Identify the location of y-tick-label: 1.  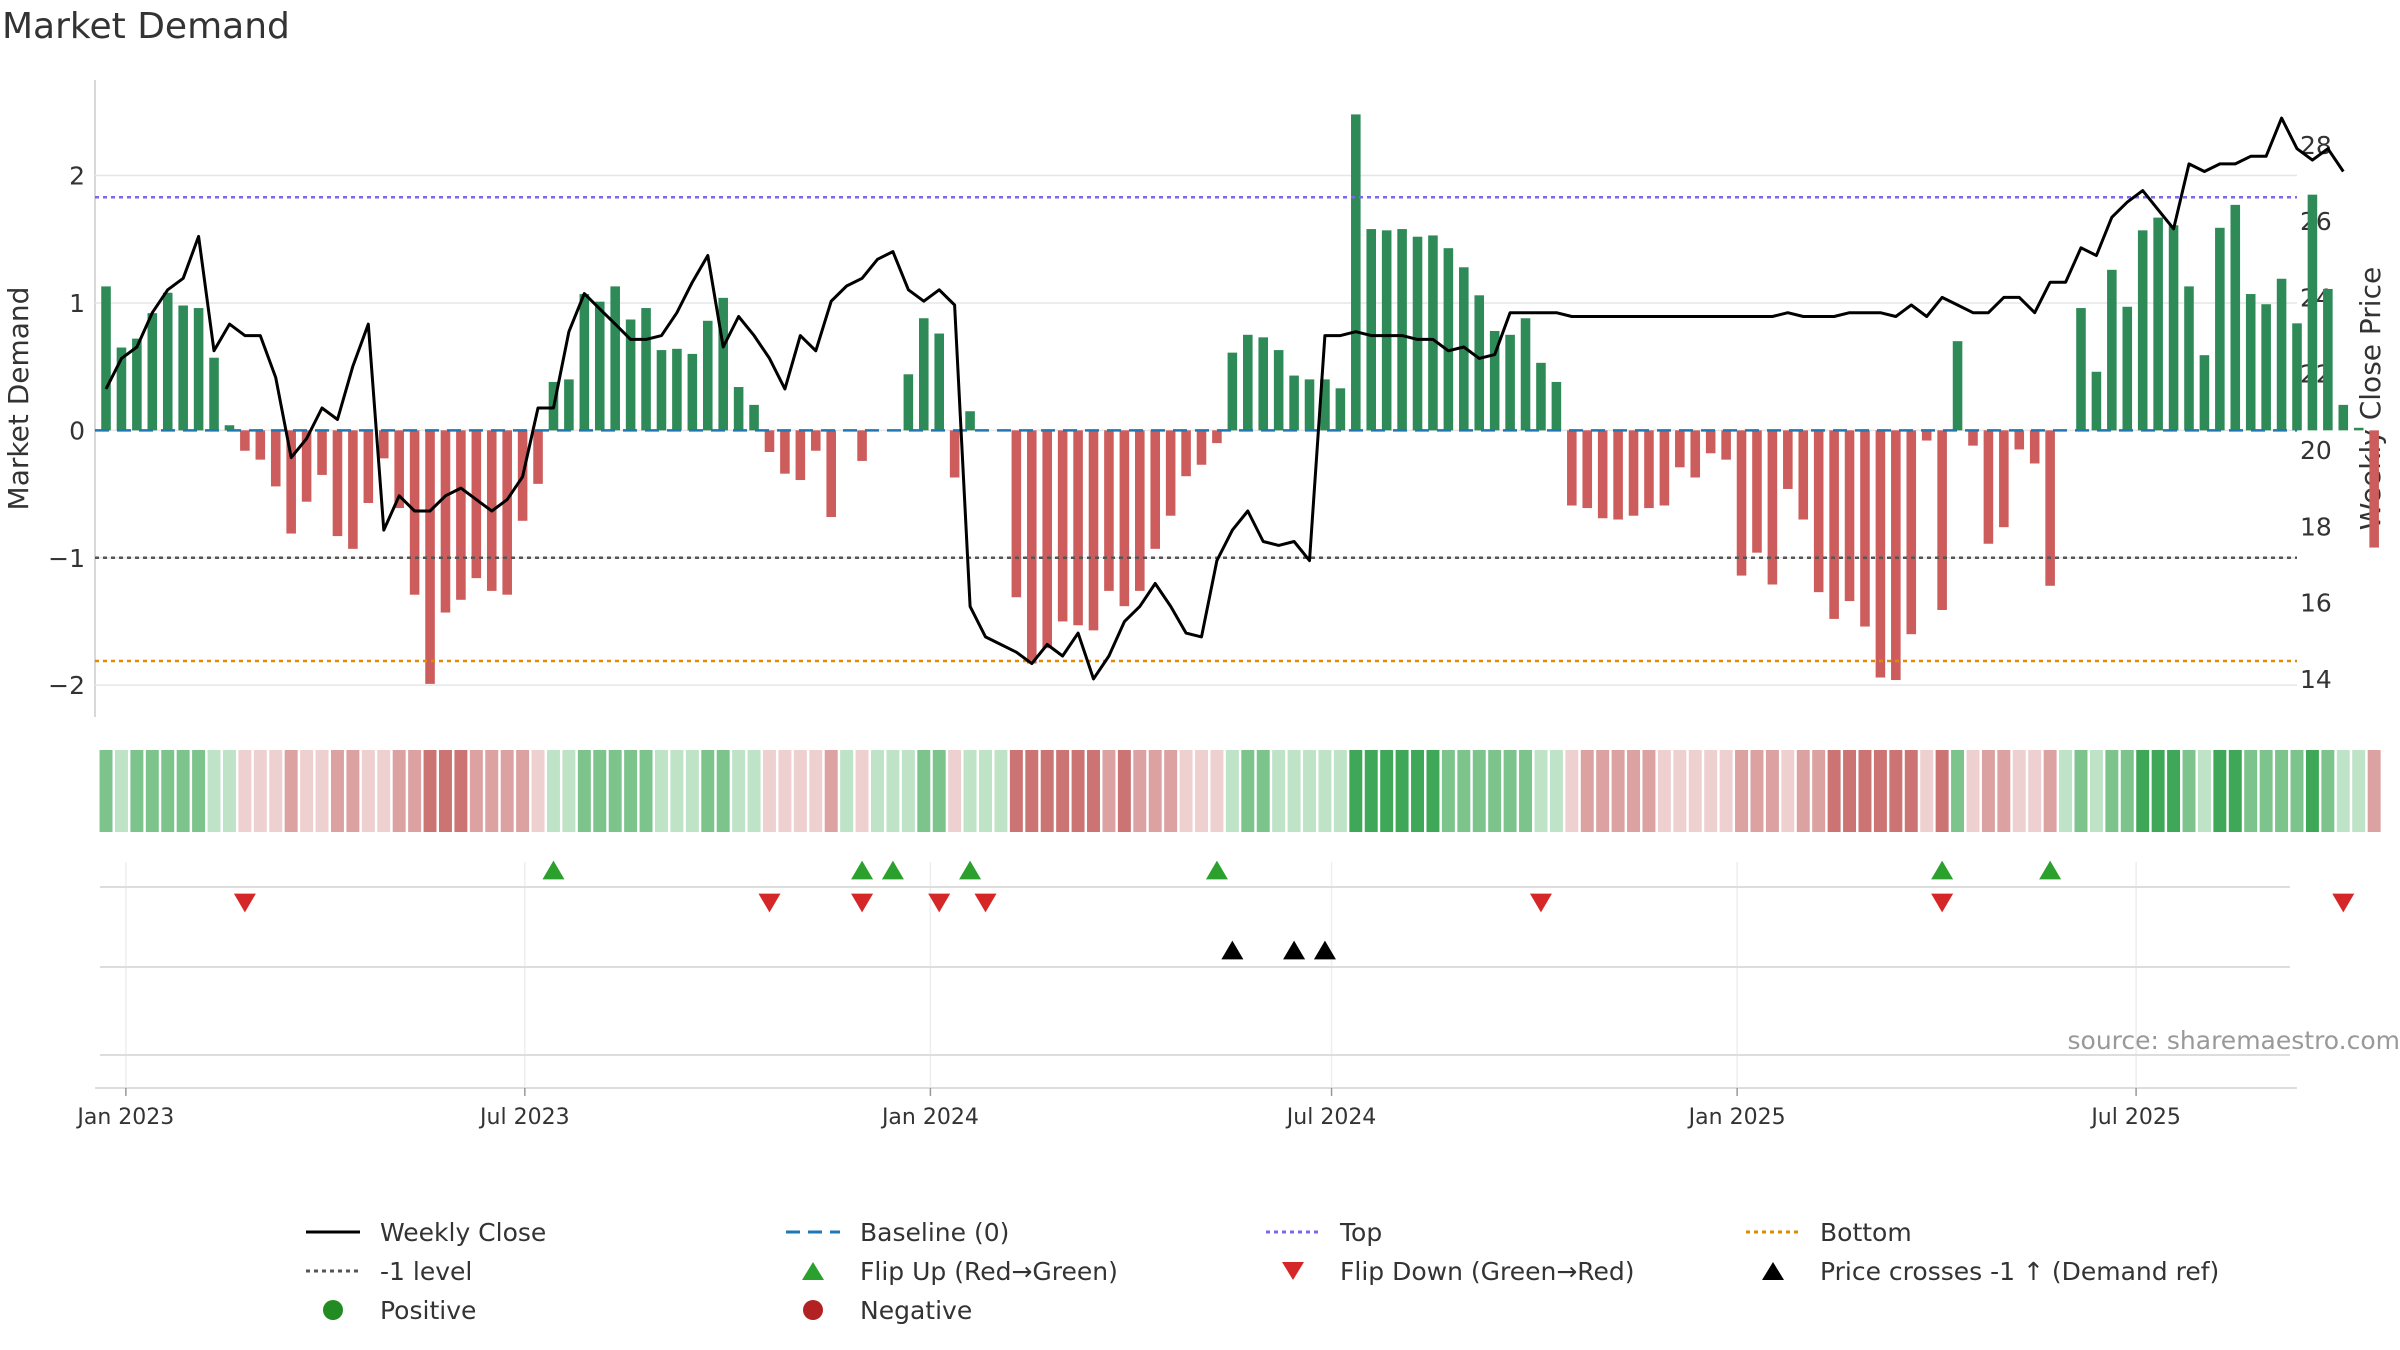
(77, 303).